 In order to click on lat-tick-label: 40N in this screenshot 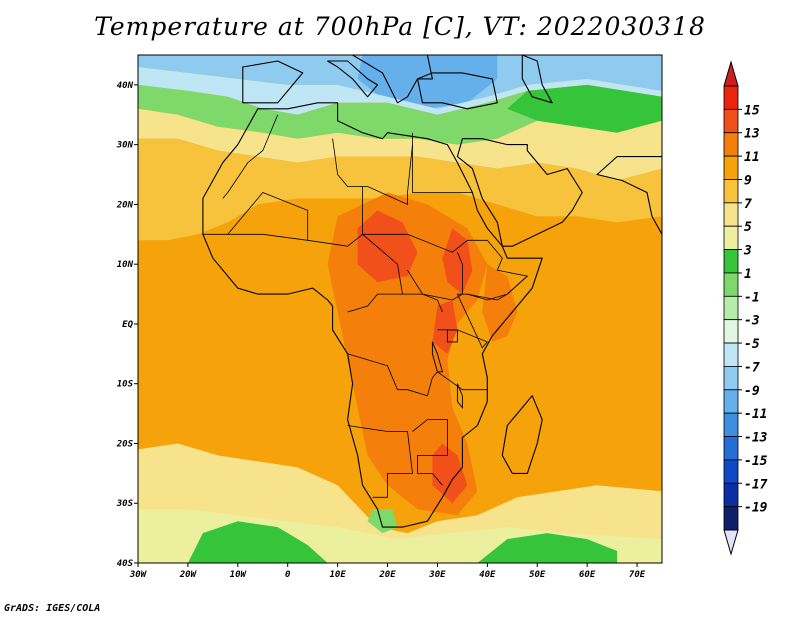, I will do `click(125, 86)`.